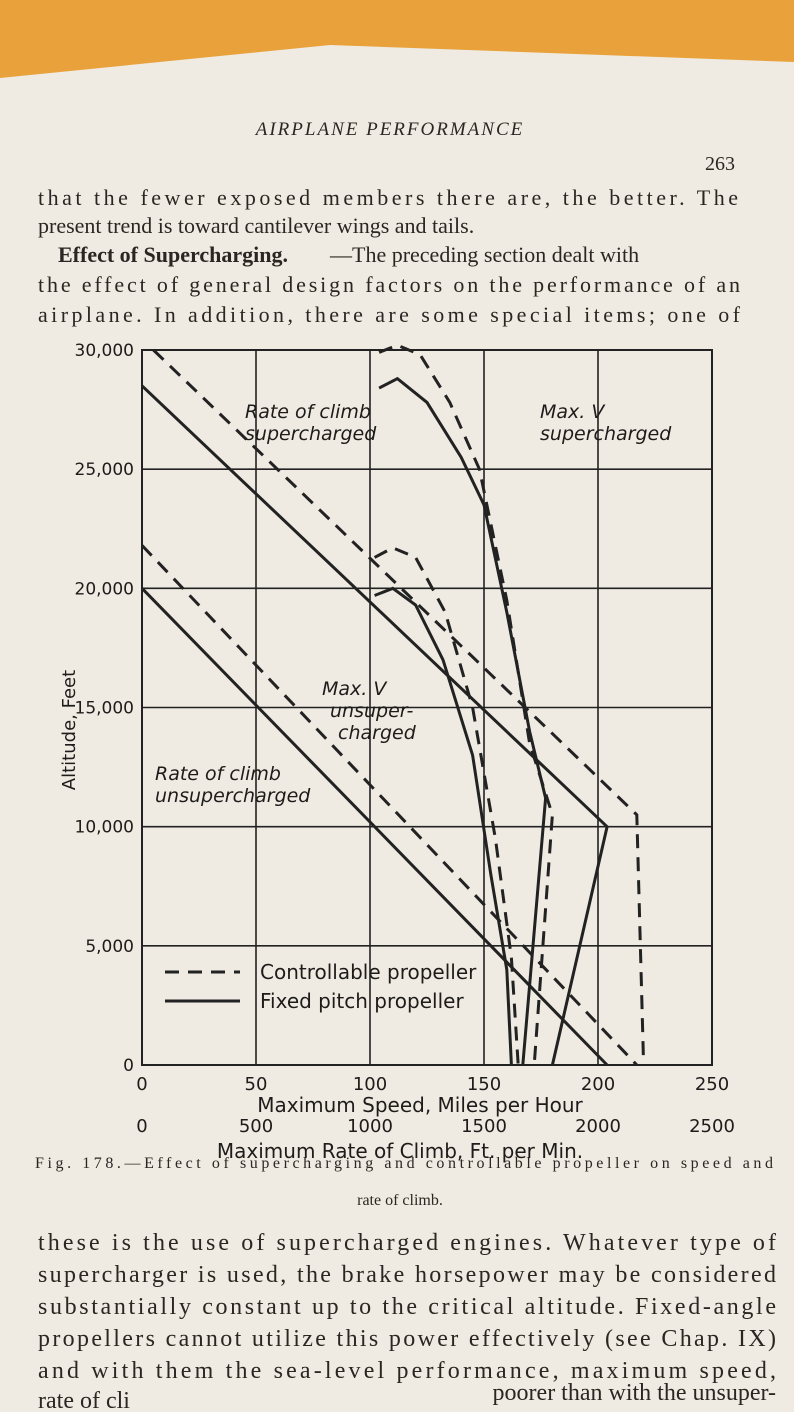 The width and height of the screenshot is (794, 1412). I want to click on x2-axis-label: Maximum Rate of Climb, Ft. per Min., so click(400, 1151).